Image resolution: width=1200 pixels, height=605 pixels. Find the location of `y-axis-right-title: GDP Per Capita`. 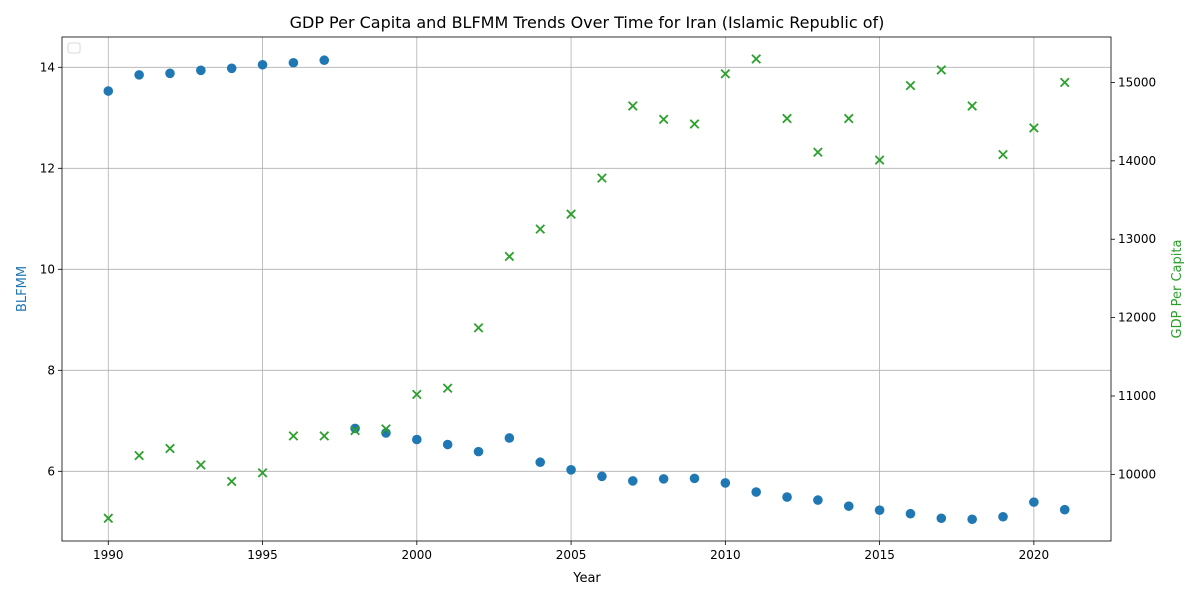

y-axis-right-title: GDP Per Capita is located at coordinates (1177, 289).